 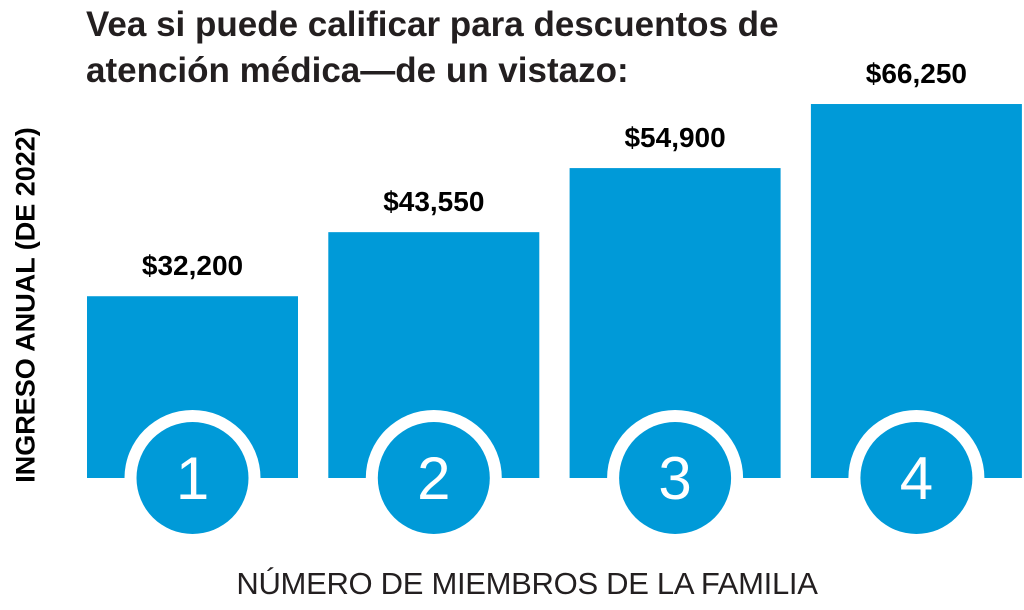 What do you see at coordinates (916, 73) in the screenshot?
I see `bar-value-label: $66,250` at bounding box center [916, 73].